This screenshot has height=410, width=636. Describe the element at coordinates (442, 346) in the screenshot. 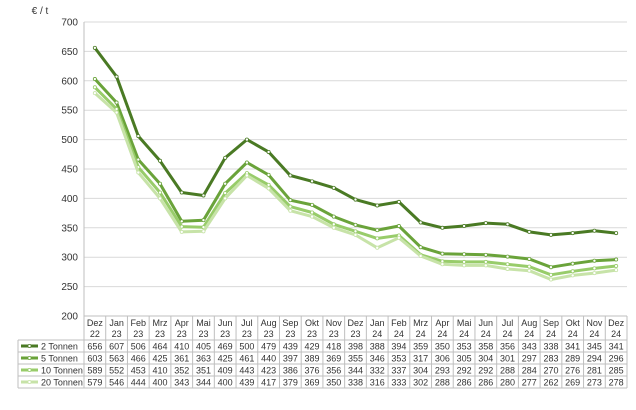

I see `data-label: 350` at that location.